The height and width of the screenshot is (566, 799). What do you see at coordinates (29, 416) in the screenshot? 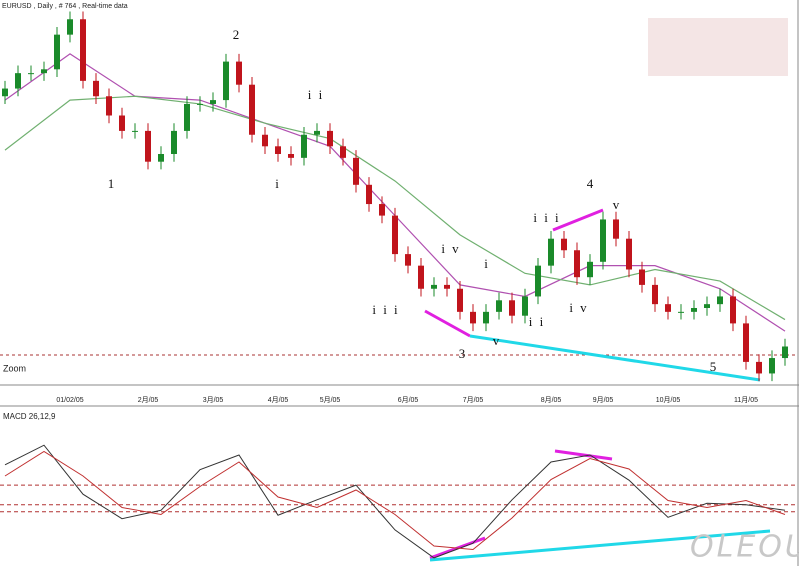
I see `macd-title: MACD 26,12,9` at bounding box center [29, 416].